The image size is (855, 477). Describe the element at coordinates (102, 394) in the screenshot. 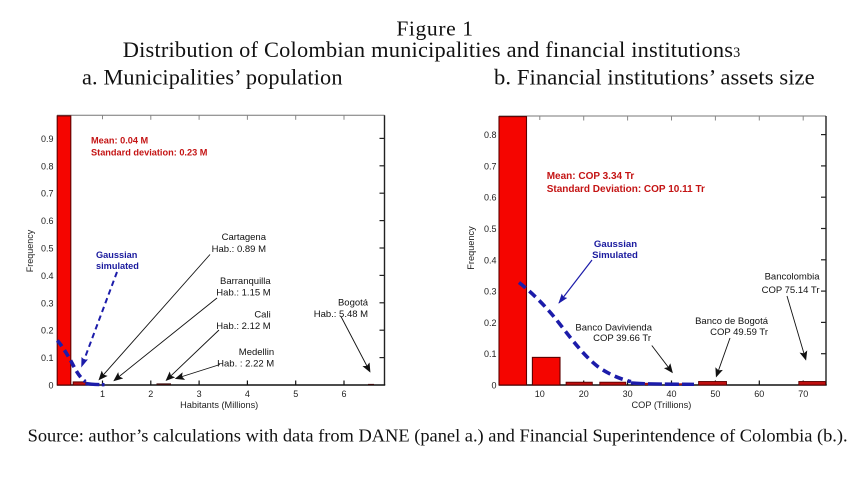

I see `svg-text: 1` at that location.